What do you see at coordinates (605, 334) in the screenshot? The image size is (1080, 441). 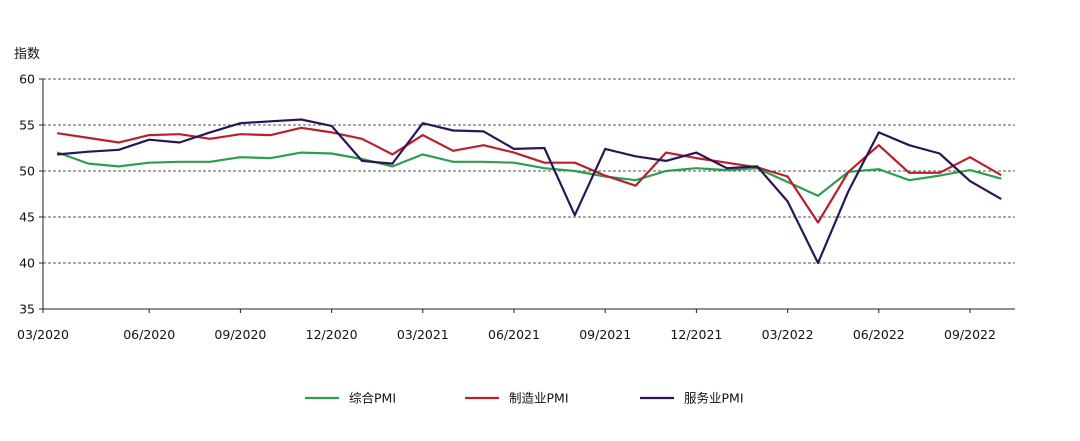 I see `x-tick-label: 09/2021` at bounding box center [605, 334].